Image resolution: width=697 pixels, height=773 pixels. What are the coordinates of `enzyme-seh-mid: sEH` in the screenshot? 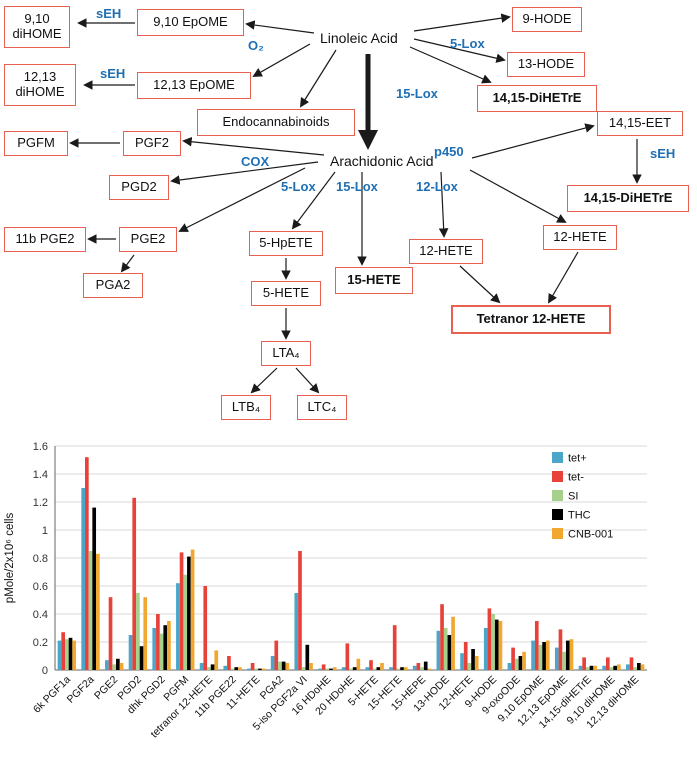 It's located at (113, 73).